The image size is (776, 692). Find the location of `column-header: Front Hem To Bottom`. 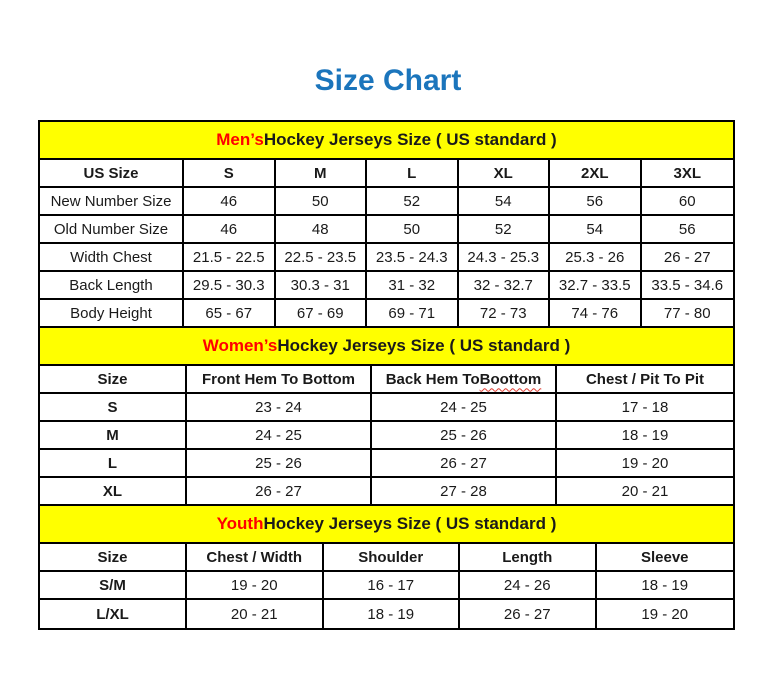

column-header: Front Hem To Bottom is located at coordinates (279, 379).